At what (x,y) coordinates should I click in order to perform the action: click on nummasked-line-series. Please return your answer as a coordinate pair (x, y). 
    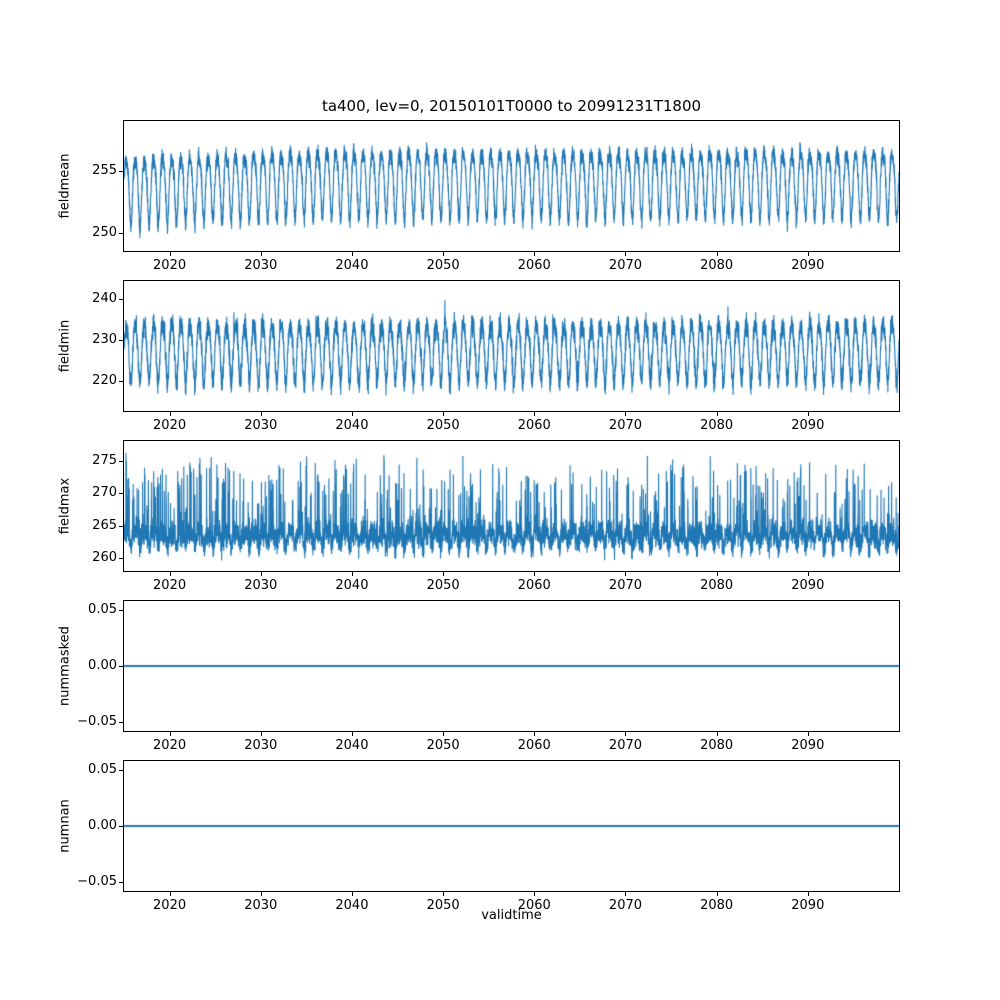
    Looking at the image, I should click on (511, 666).